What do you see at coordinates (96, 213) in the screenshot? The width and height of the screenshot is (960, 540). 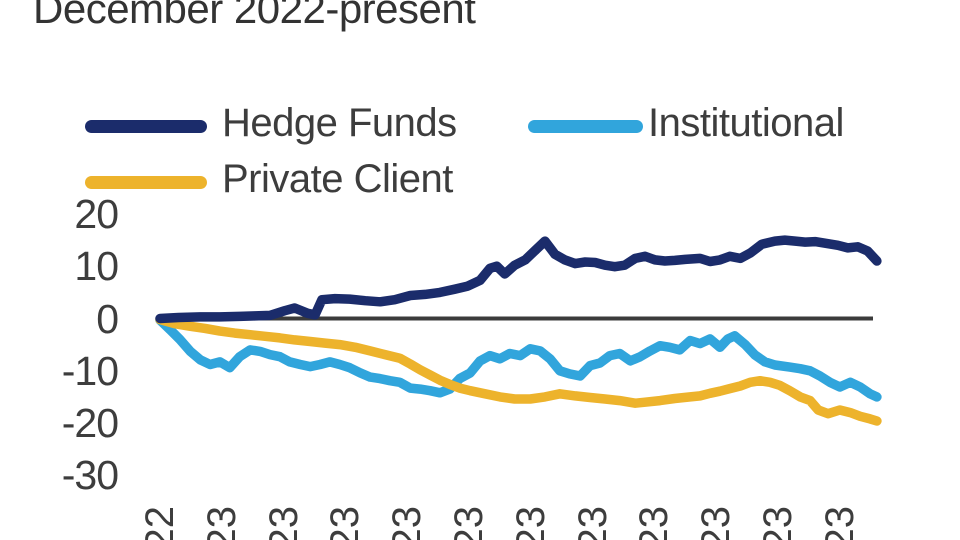 I see `y-tick-label-20: 20` at bounding box center [96, 213].